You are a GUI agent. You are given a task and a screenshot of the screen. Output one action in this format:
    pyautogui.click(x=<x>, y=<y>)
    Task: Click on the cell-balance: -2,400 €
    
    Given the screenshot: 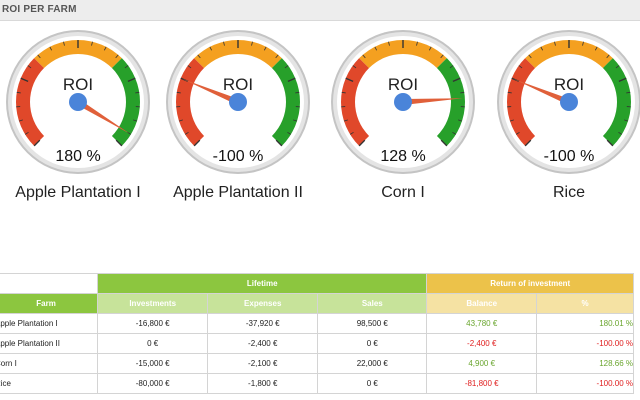 What is the action you would take?
    pyautogui.click(x=481, y=343)
    